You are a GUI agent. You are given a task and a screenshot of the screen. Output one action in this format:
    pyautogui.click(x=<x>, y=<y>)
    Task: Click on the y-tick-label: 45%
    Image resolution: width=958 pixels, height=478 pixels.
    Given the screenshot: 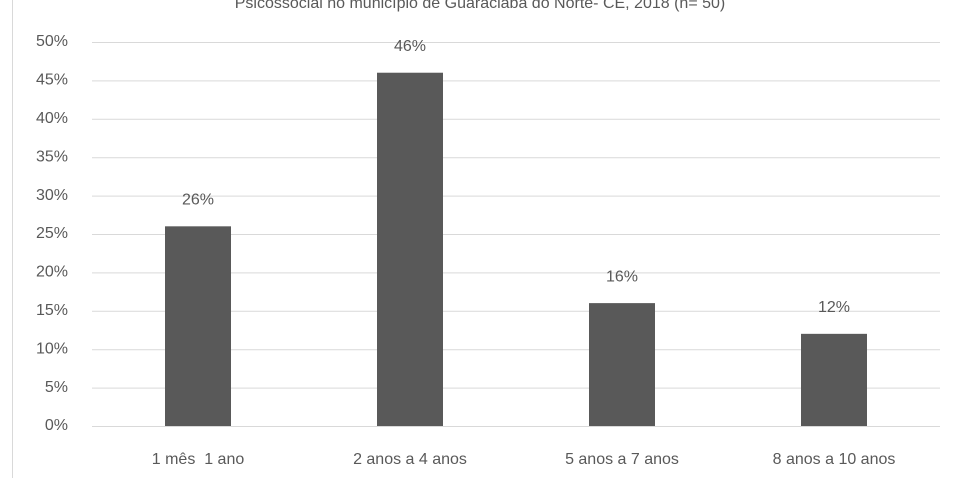 What is the action you would take?
    pyautogui.click(x=52, y=80)
    